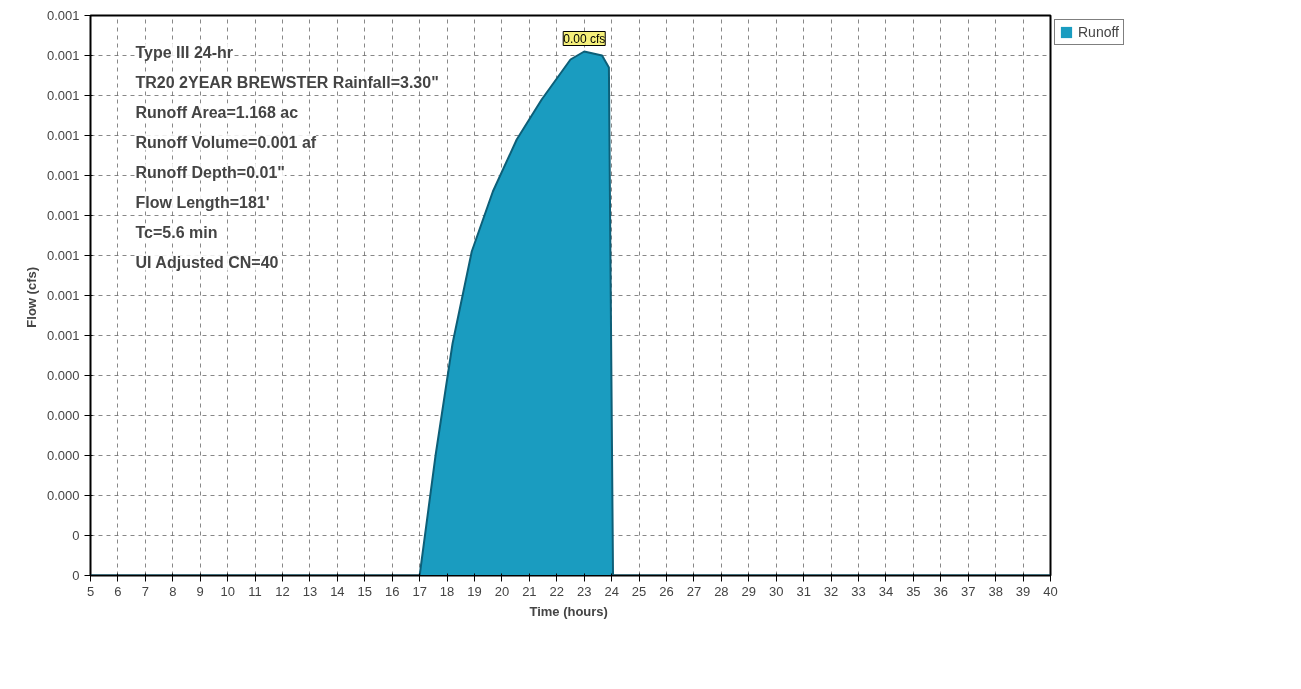 This screenshot has height=689, width=1301. What do you see at coordinates (831, 591) in the screenshot?
I see `x-tick-label: 32` at bounding box center [831, 591].